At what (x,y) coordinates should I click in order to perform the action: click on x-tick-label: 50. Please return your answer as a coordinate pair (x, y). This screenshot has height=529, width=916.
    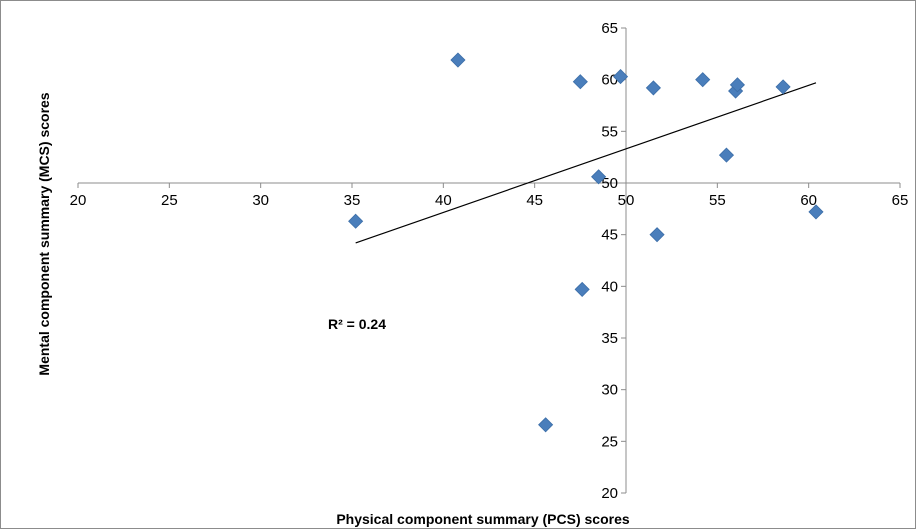
    Looking at the image, I should click on (626, 200).